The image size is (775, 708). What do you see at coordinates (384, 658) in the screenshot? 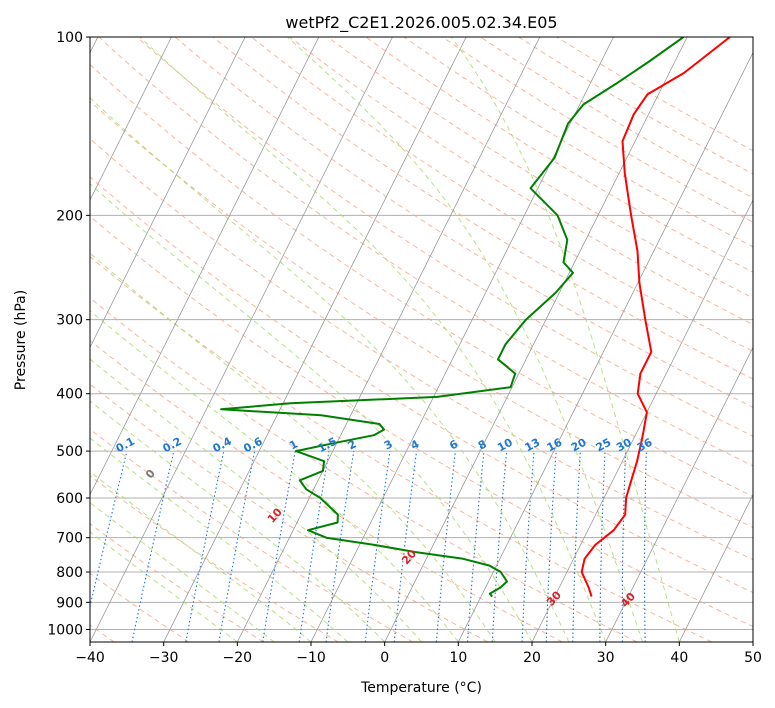
I see `xtick-label-0: 0` at bounding box center [384, 658].